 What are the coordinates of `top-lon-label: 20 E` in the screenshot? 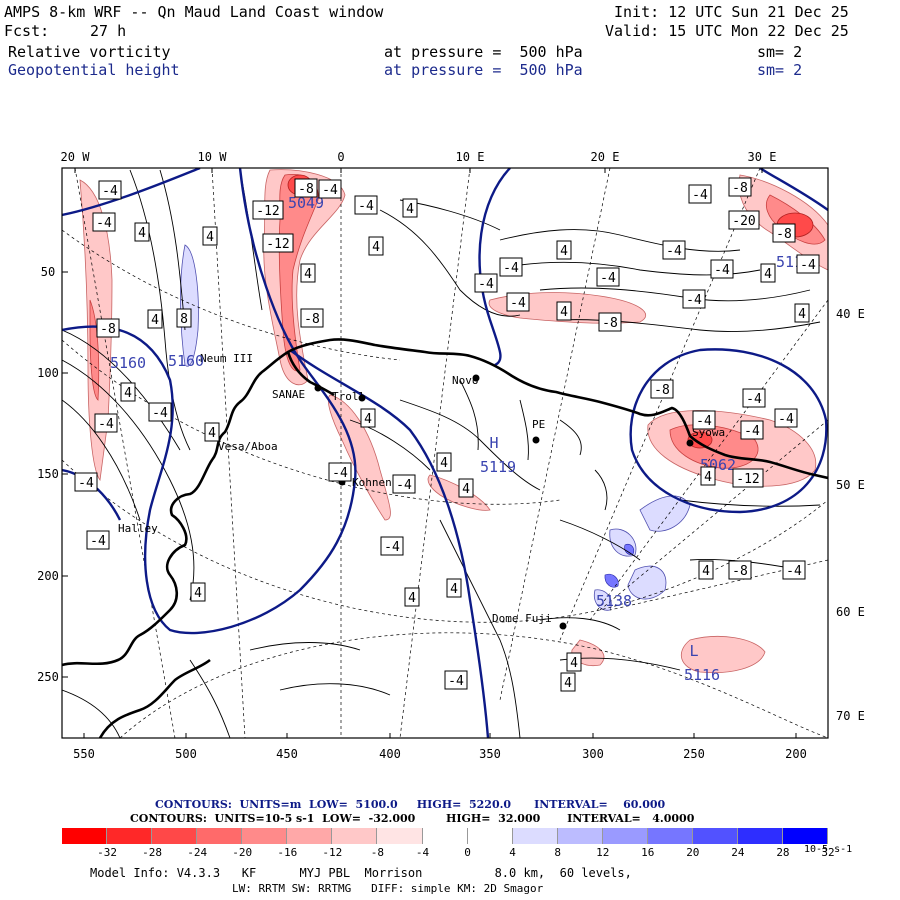 It's located at (605, 157).